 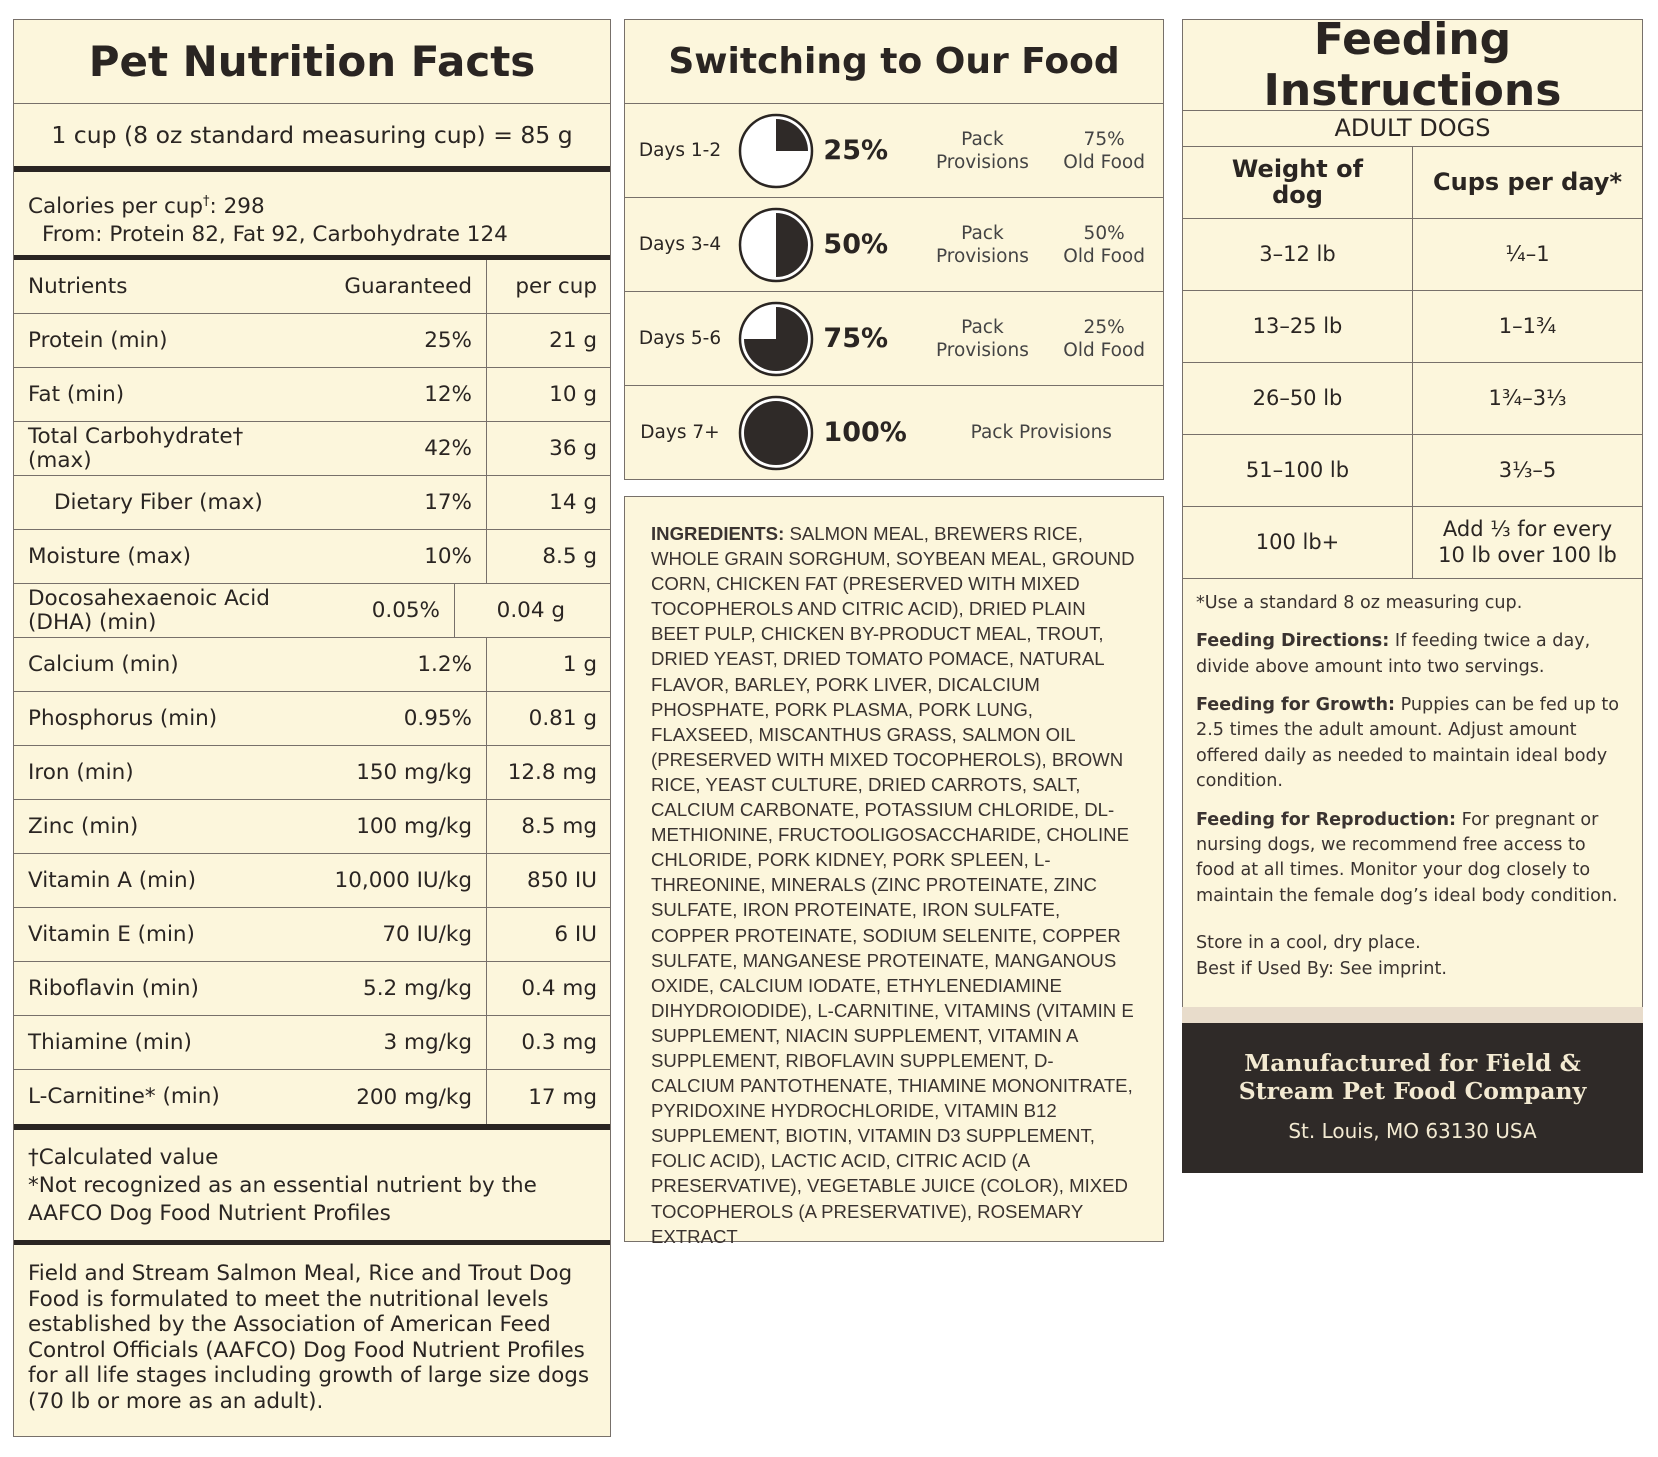 I want to click on nutrient-row: Thiamine (min) 3 mg/kg 0.3 mg, so click(x=312, y=1043).